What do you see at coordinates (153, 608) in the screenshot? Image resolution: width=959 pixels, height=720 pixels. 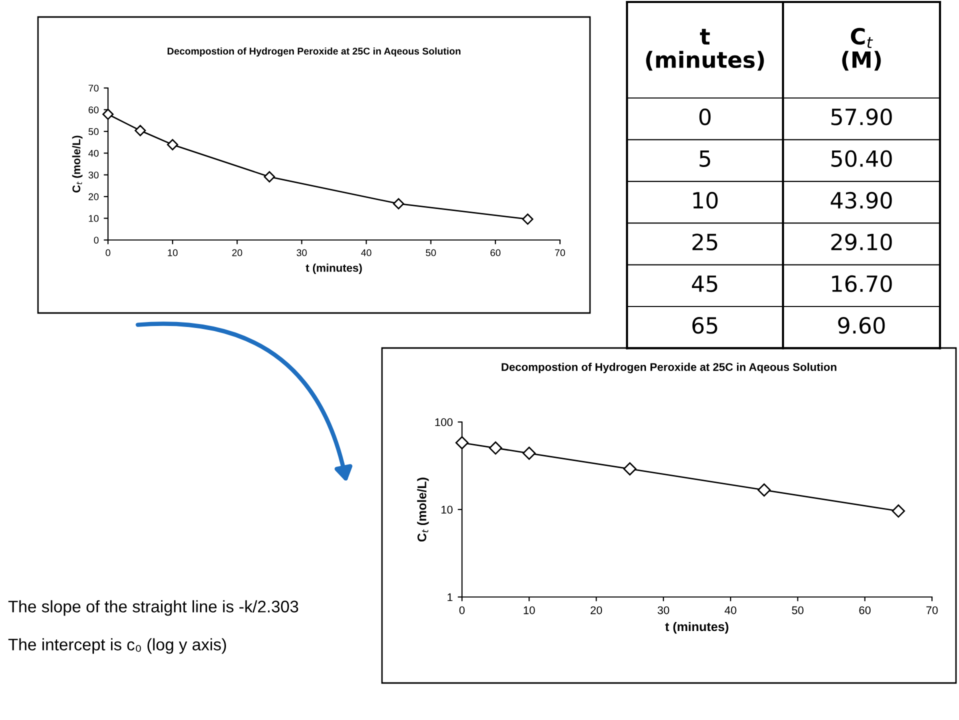 I see `text: The slope of the straight line is -k/2.303` at bounding box center [153, 608].